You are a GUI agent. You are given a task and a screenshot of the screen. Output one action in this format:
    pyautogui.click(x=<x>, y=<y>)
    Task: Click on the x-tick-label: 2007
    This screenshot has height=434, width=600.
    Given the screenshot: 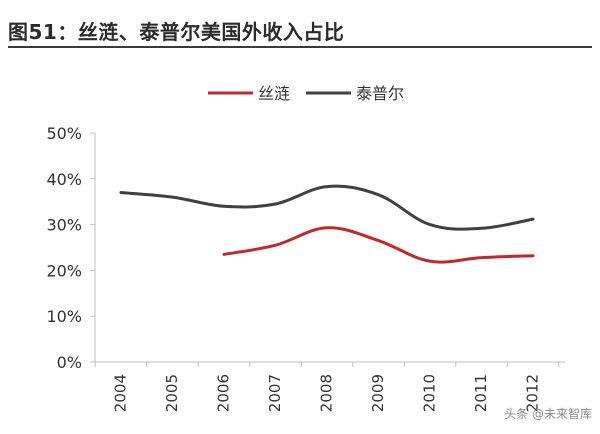 What is the action you would take?
    pyautogui.click(x=275, y=393)
    